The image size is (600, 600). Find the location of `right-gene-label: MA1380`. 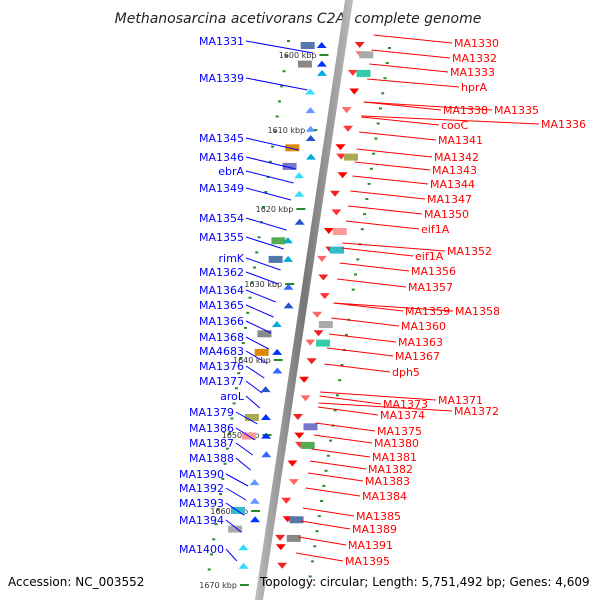

right-gene-label: MA1380 is located at coordinates (396, 443).